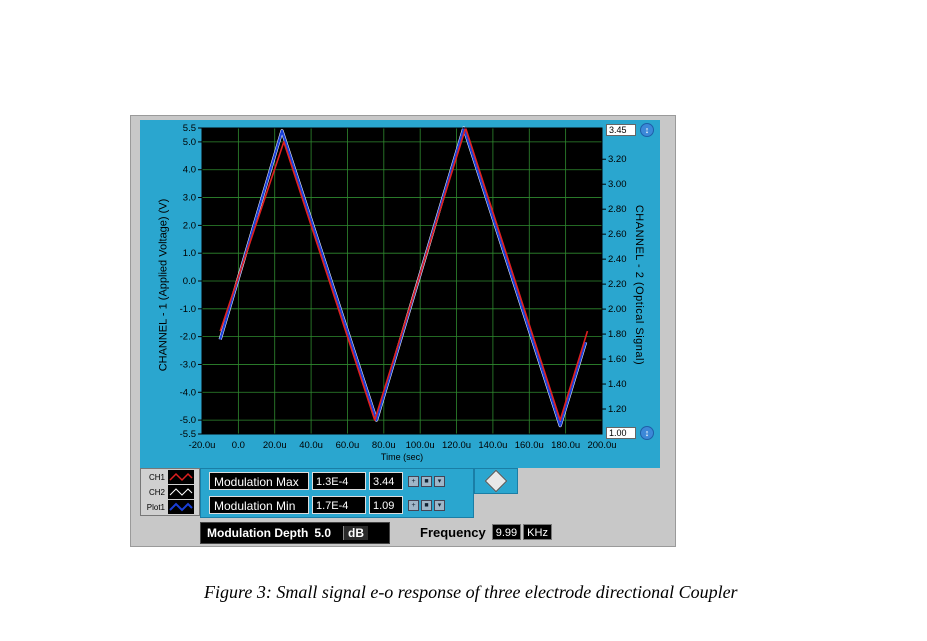  What do you see at coordinates (189, 225) in the screenshot?
I see `y-tick-label: 2.0` at bounding box center [189, 225].